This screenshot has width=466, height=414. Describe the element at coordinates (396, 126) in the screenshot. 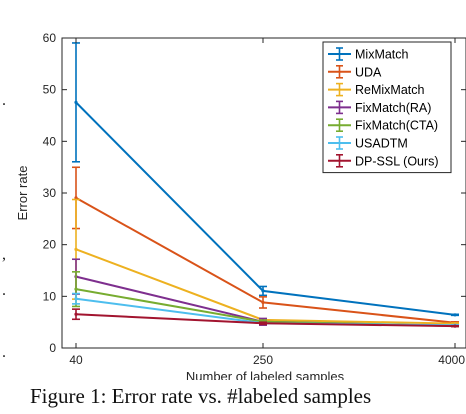

I see `legend-label: FixMatch(CTA)` at that location.